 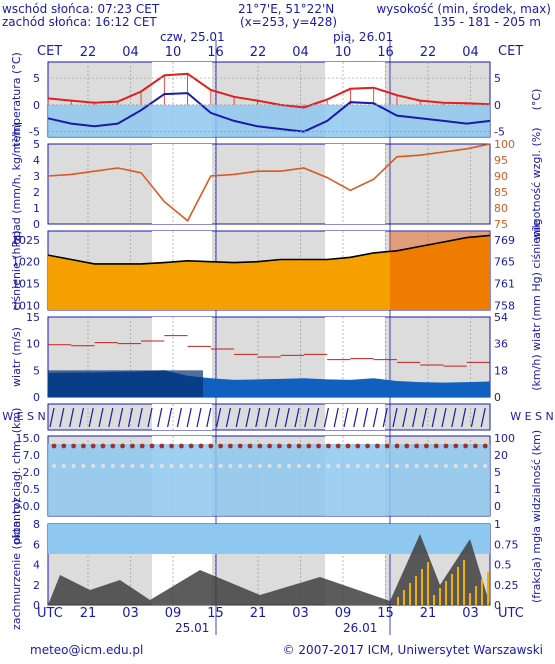 I want to click on temp-tick-right: -5, so click(x=499, y=132).